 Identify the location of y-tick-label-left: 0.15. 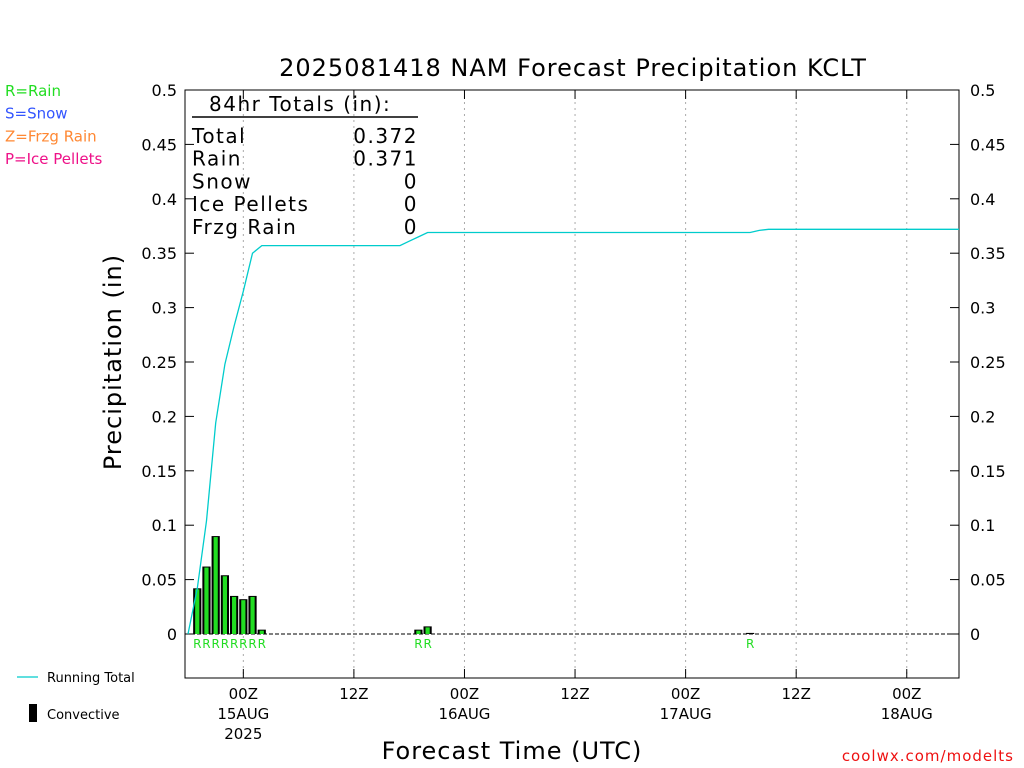
(159, 471).